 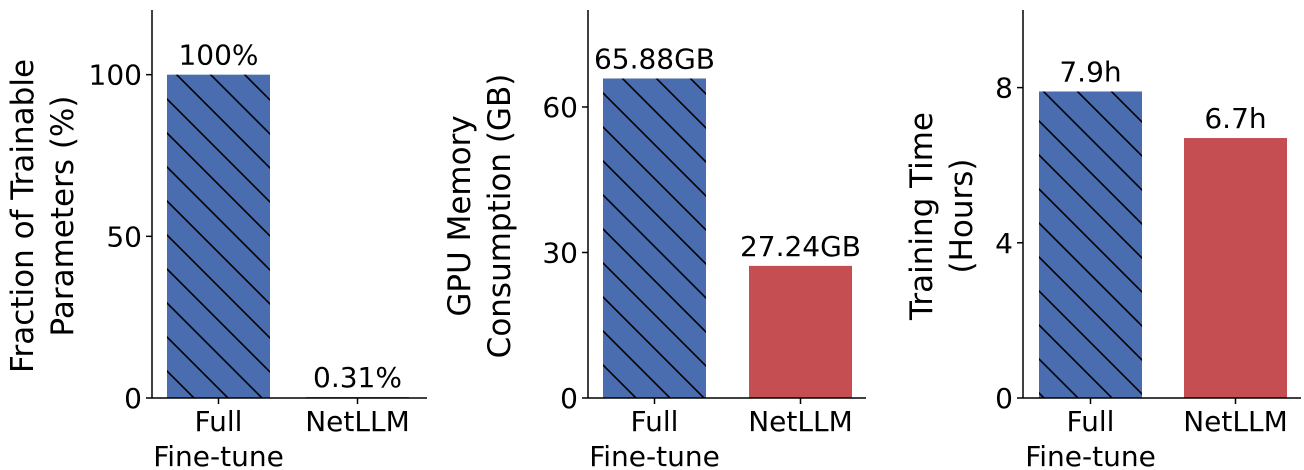 I want to click on y-tick-label: 30, so click(x=560, y=253).